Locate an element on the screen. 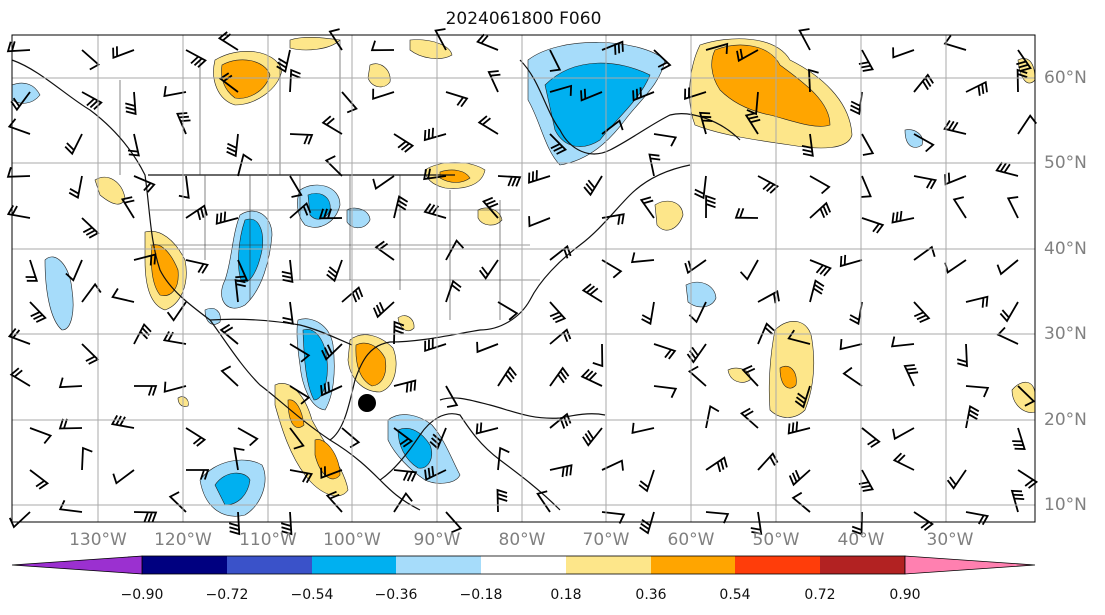 The height and width of the screenshot is (615, 1105). lon-label: 90°W is located at coordinates (437, 540).